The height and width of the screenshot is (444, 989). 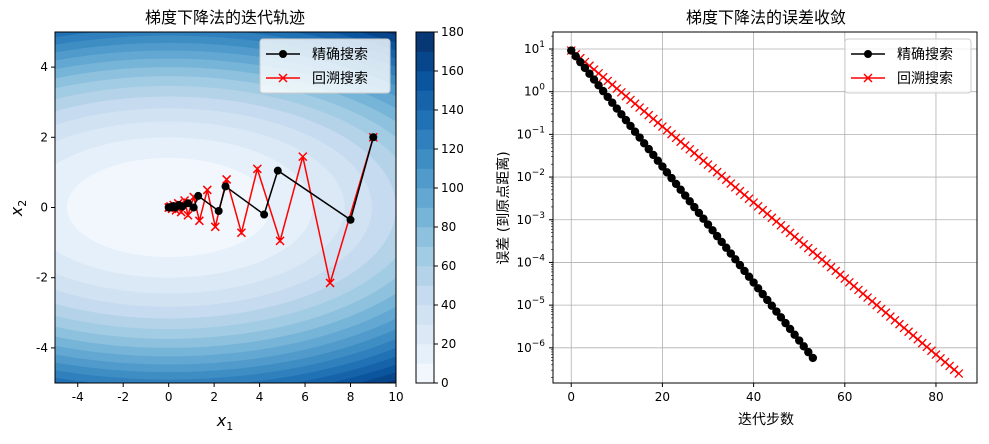 I want to click on y-tick-label: 4, so click(x=44, y=67).